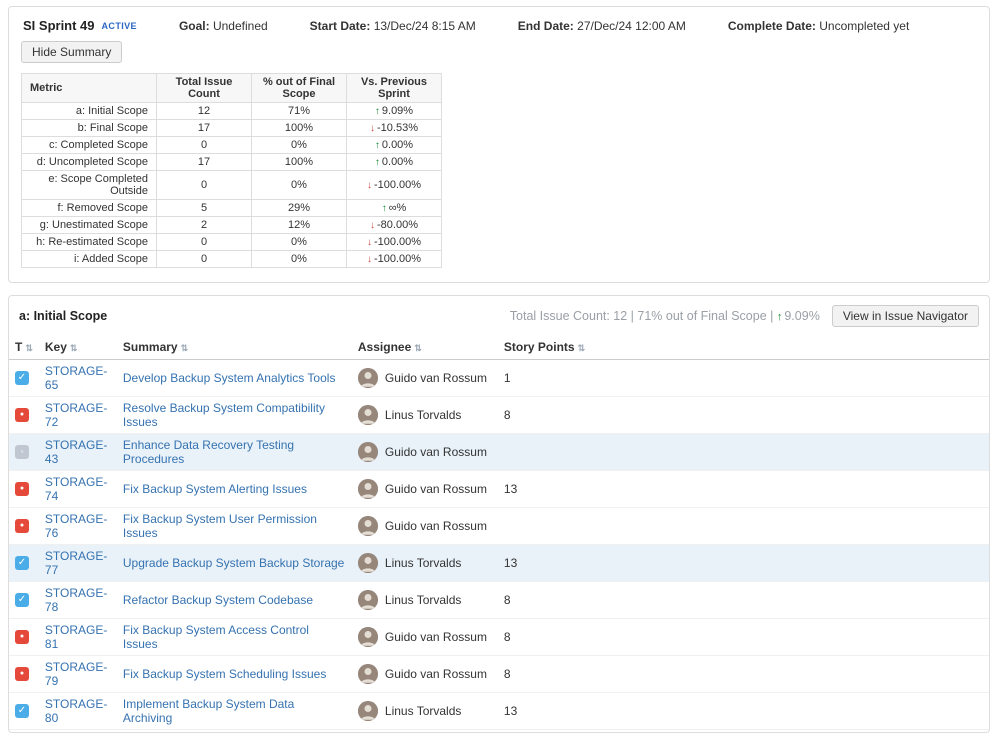 The width and height of the screenshot is (998, 751). I want to click on summary-row: h: Re-estimated Scope 0 0% ↓ -100.00%, so click(231, 242).